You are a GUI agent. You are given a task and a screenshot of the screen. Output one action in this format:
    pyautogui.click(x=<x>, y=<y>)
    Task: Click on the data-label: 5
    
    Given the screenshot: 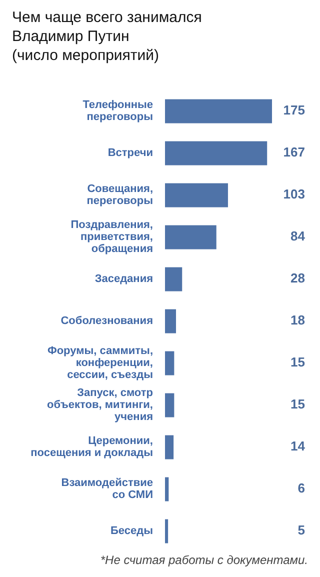 What is the action you would take?
    pyautogui.click(x=301, y=530)
    